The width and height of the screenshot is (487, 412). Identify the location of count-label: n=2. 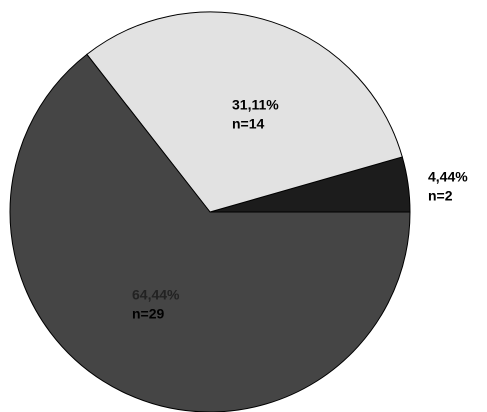
(440, 196).